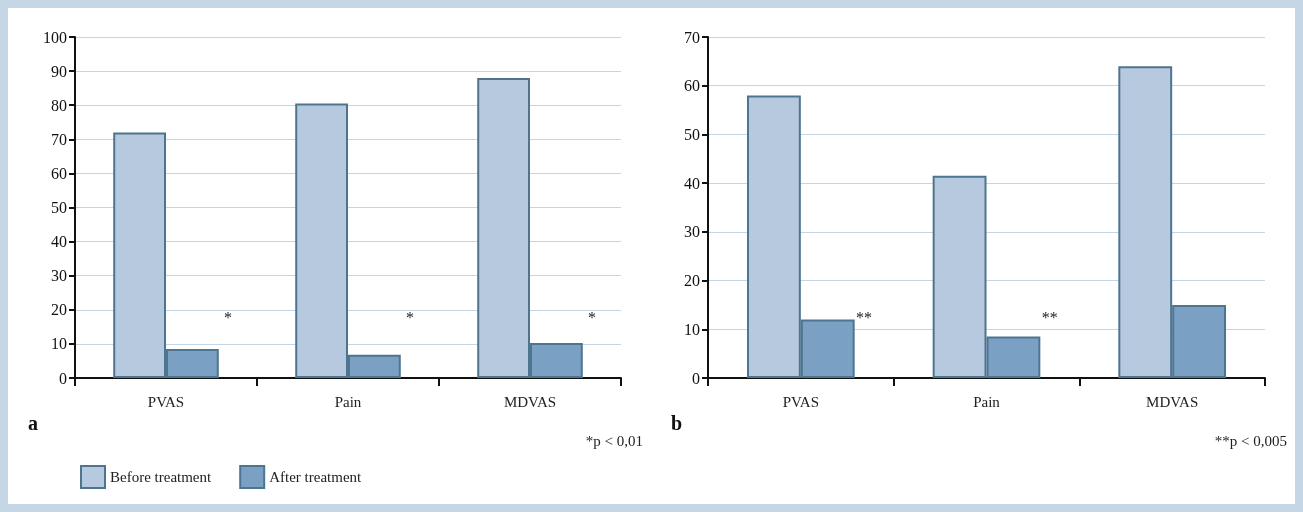 This screenshot has height=512, width=1303. What do you see at coordinates (614, 440) in the screenshot?
I see `text: *p < 0,01` at bounding box center [614, 440].